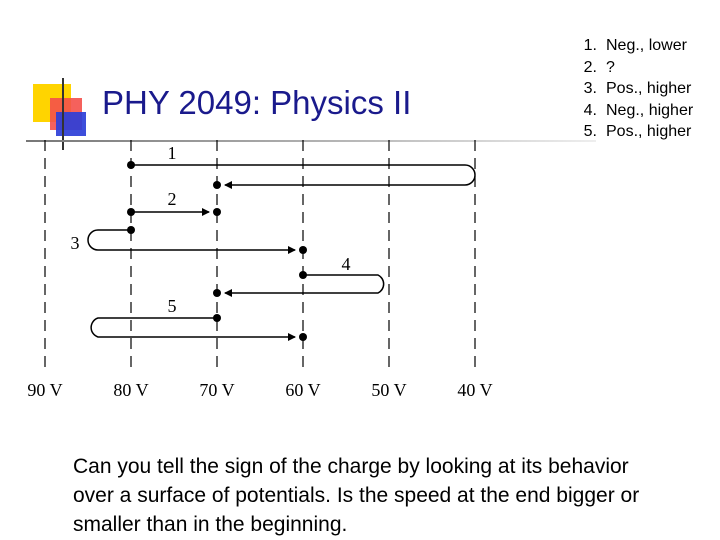  I want to click on answer-text: ?, so click(610, 67).